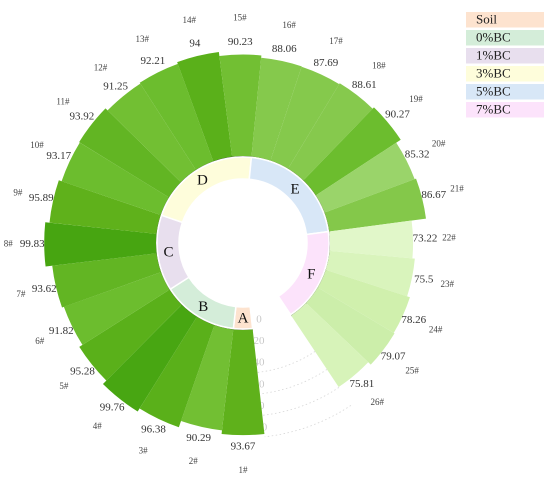 The image size is (550, 487). I want to click on bar-3#, so click(177, 372).